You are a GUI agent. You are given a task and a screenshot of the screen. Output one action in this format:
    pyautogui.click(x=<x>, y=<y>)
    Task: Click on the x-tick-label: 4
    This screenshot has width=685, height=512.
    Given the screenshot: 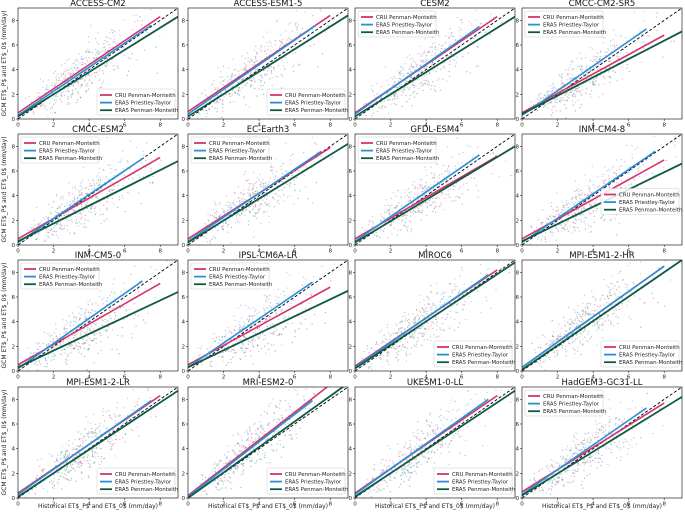 What is the action you would take?
    pyautogui.click(x=259, y=252)
    